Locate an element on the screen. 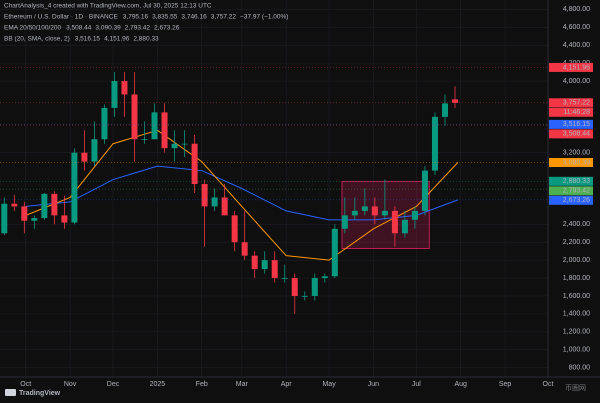 Image resolution: width=600 pixels, height=403 pixels. price-tag-label: 2,880.33 is located at coordinates (576, 181).